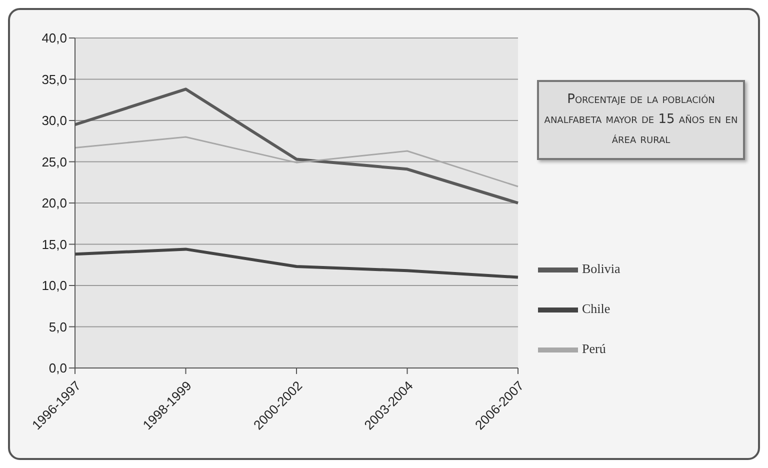 The height and width of the screenshot is (468, 768). Describe the element at coordinates (57, 326) in the screenshot. I see `y-tick-label: 5,0` at that location.